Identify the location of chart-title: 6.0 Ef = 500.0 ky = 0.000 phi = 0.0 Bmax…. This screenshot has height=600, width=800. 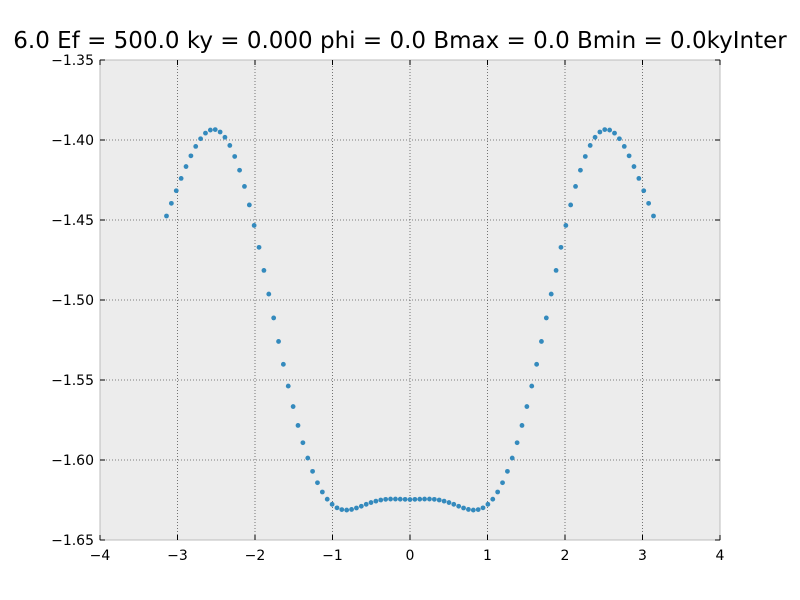
(400, 41).